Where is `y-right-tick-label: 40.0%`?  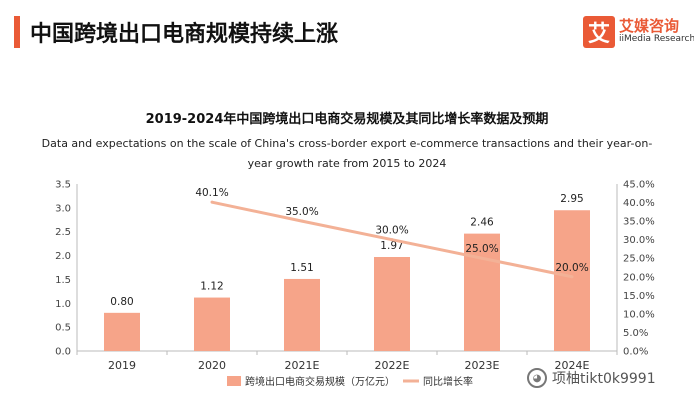
y-right-tick-label: 40.0% is located at coordinates (639, 203).